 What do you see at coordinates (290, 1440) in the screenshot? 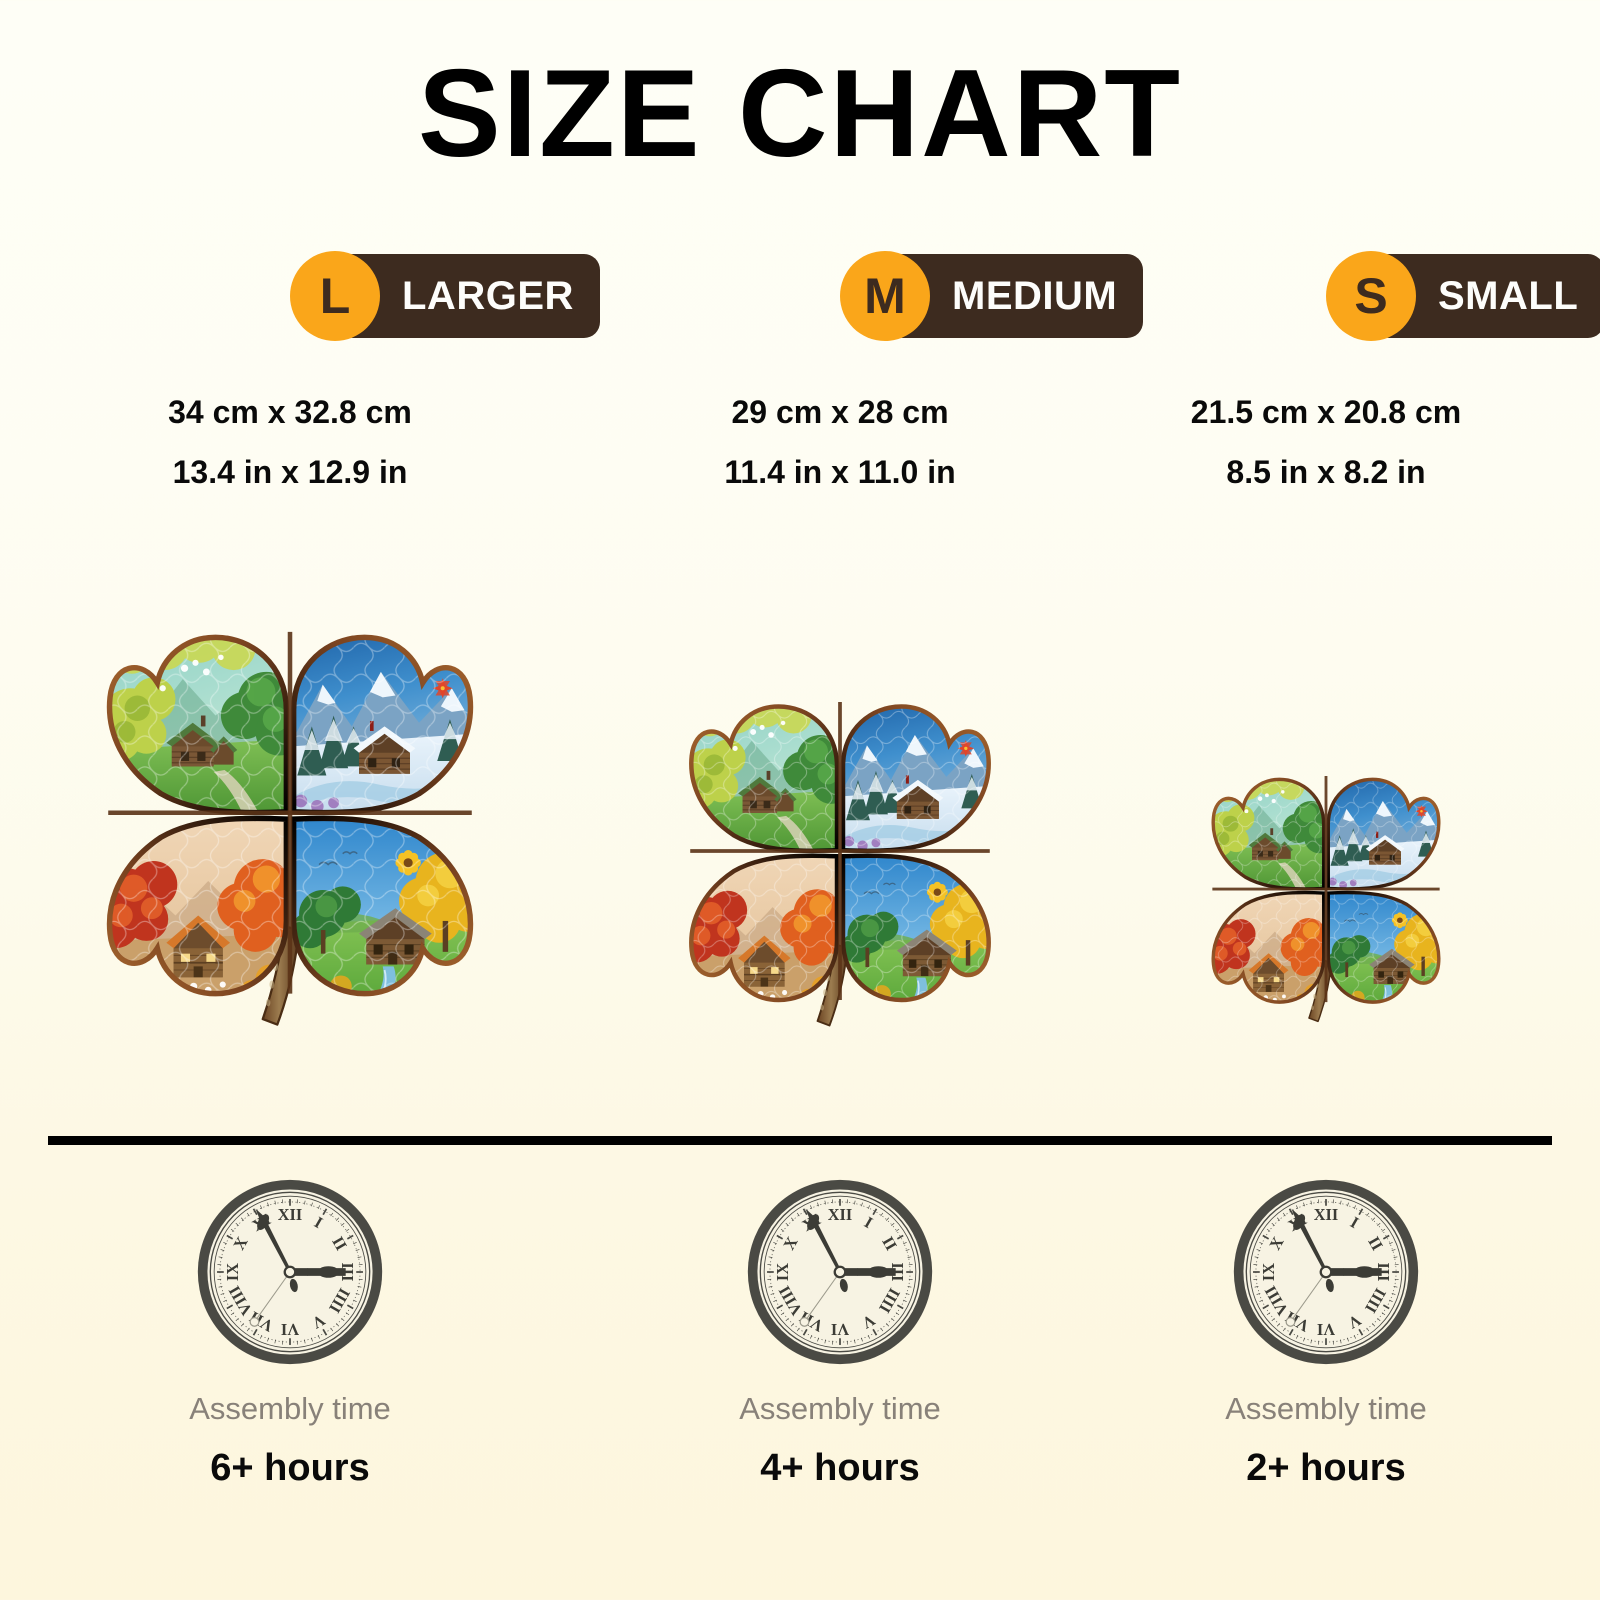
I see `assembly-time-larger: Assembly time 6+ hours` at bounding box center [290, 1440].